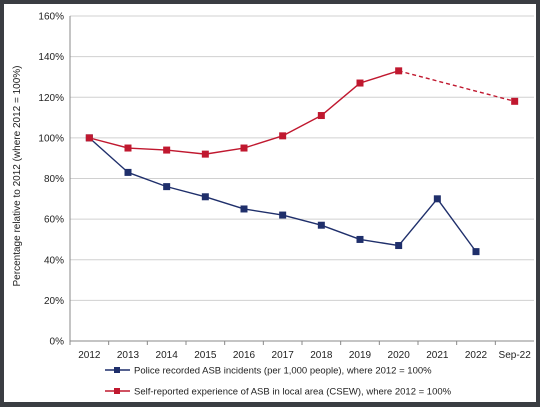 Image resolution: width=540 pixels, height=407 pixels. What do you see at coordinates (437, 355) in the screenshot?
I see `x-tick-label: 2021` at bounding box center [437, 355].